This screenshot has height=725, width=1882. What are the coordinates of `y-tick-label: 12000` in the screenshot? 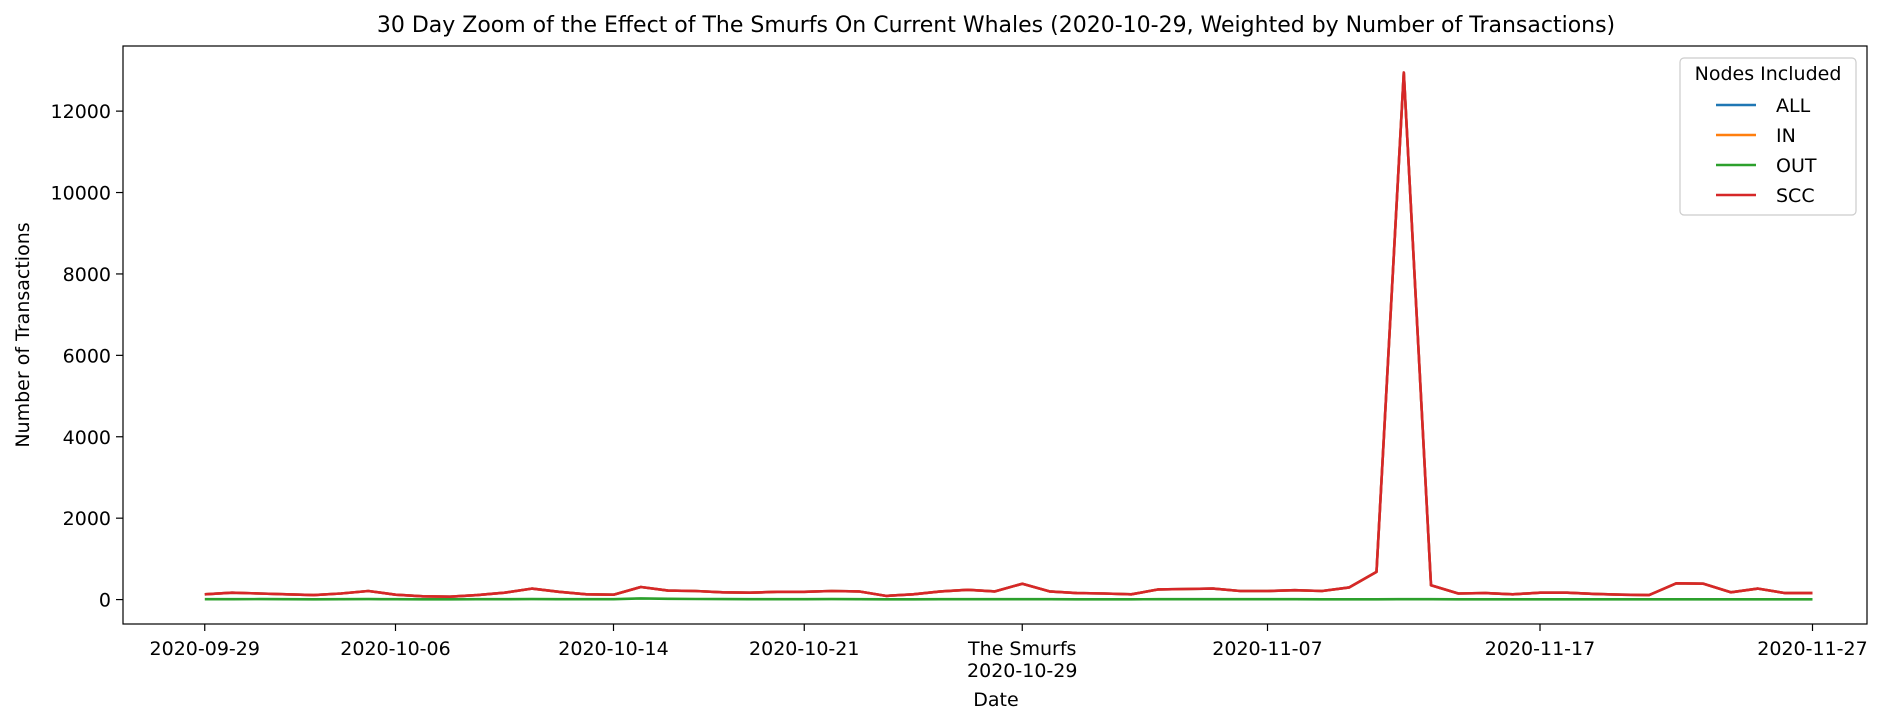 It's located at (81, 112).